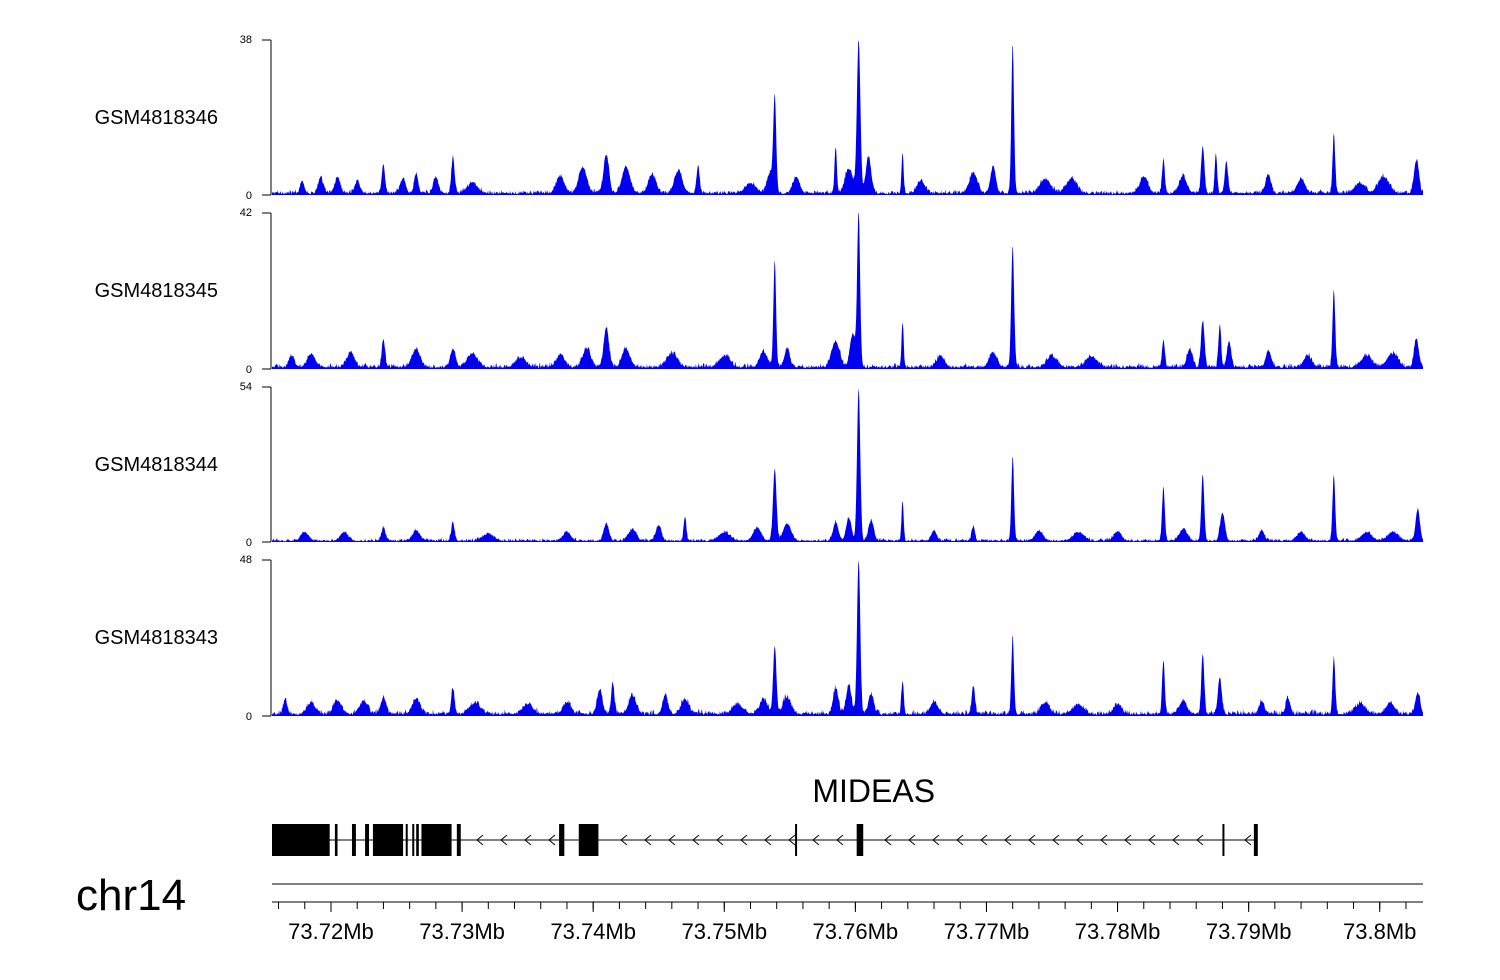 The width and height of the screenshot is (1500, 980). I want to click on track-label: GSM4818344, so click(156, 465).